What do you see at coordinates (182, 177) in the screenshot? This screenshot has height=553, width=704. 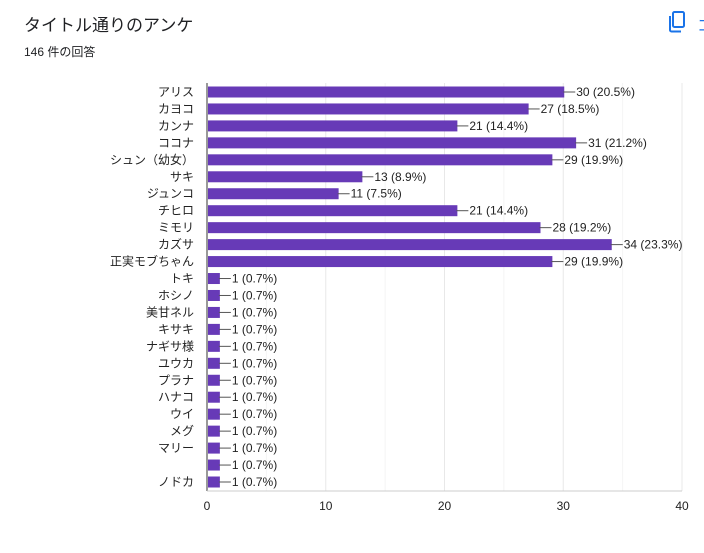 I see `category-label: サキ` at bounding box center [182, 177].